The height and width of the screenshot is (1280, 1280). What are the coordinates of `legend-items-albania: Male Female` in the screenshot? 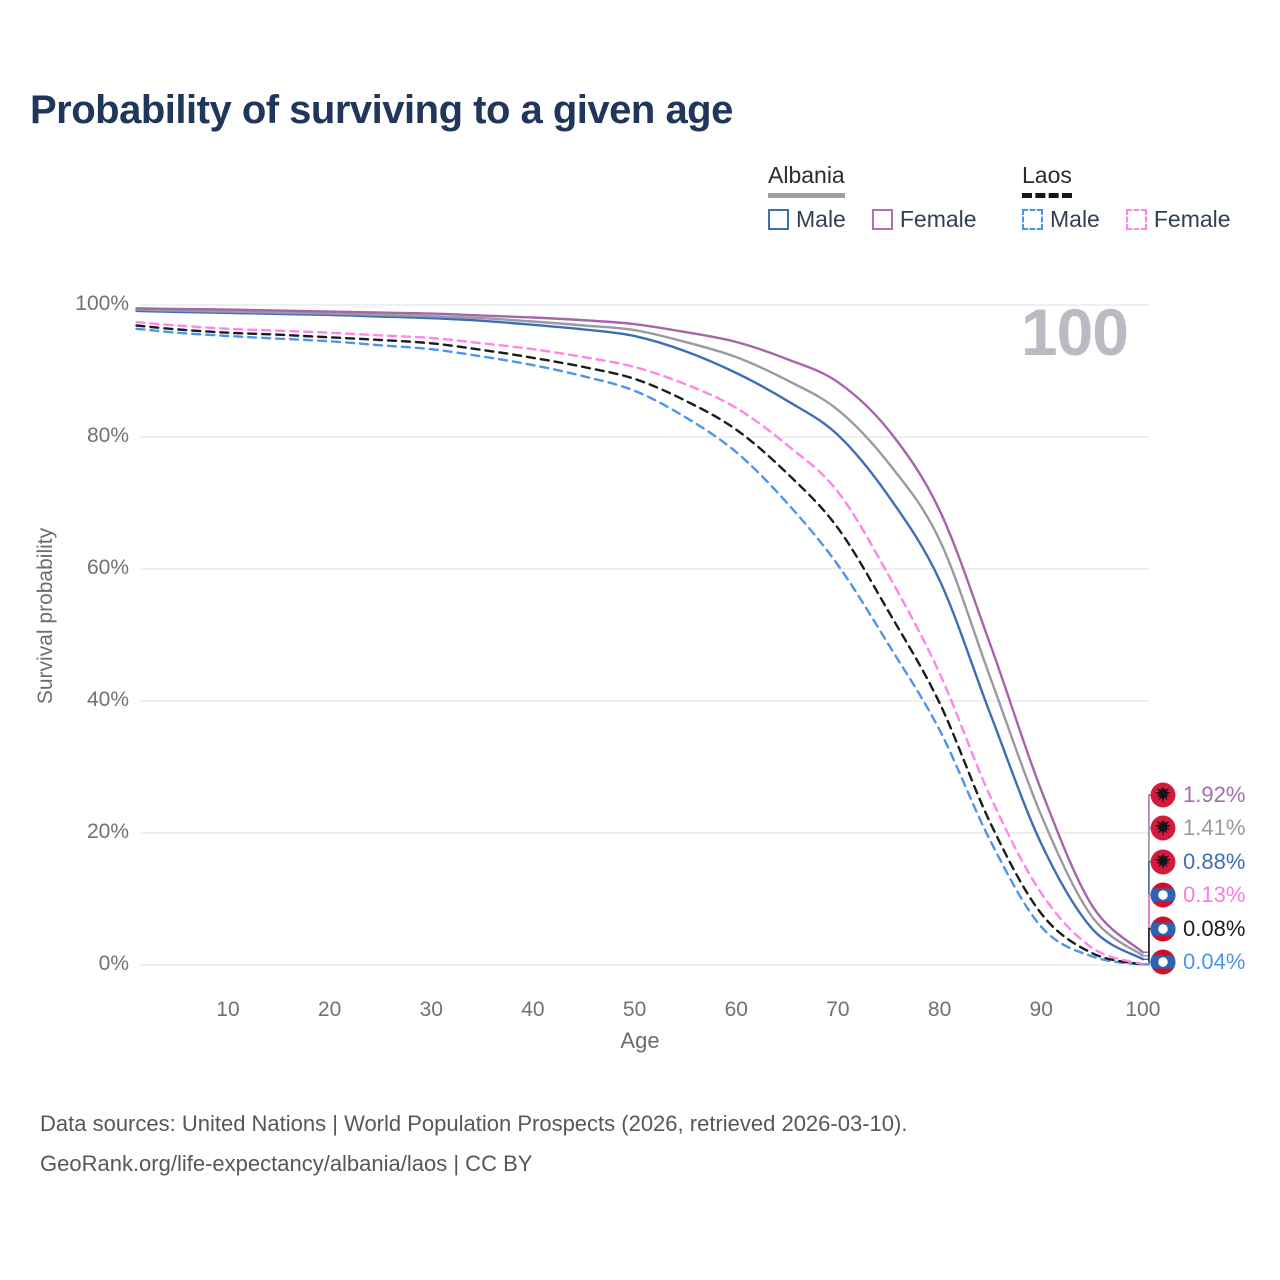 It's located at (872, 219).